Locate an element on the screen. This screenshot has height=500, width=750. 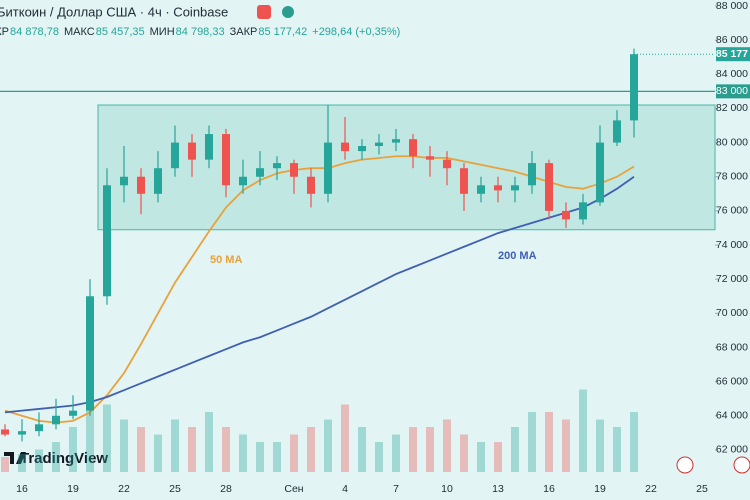
brand-logo is located at coordinates (15, 458).